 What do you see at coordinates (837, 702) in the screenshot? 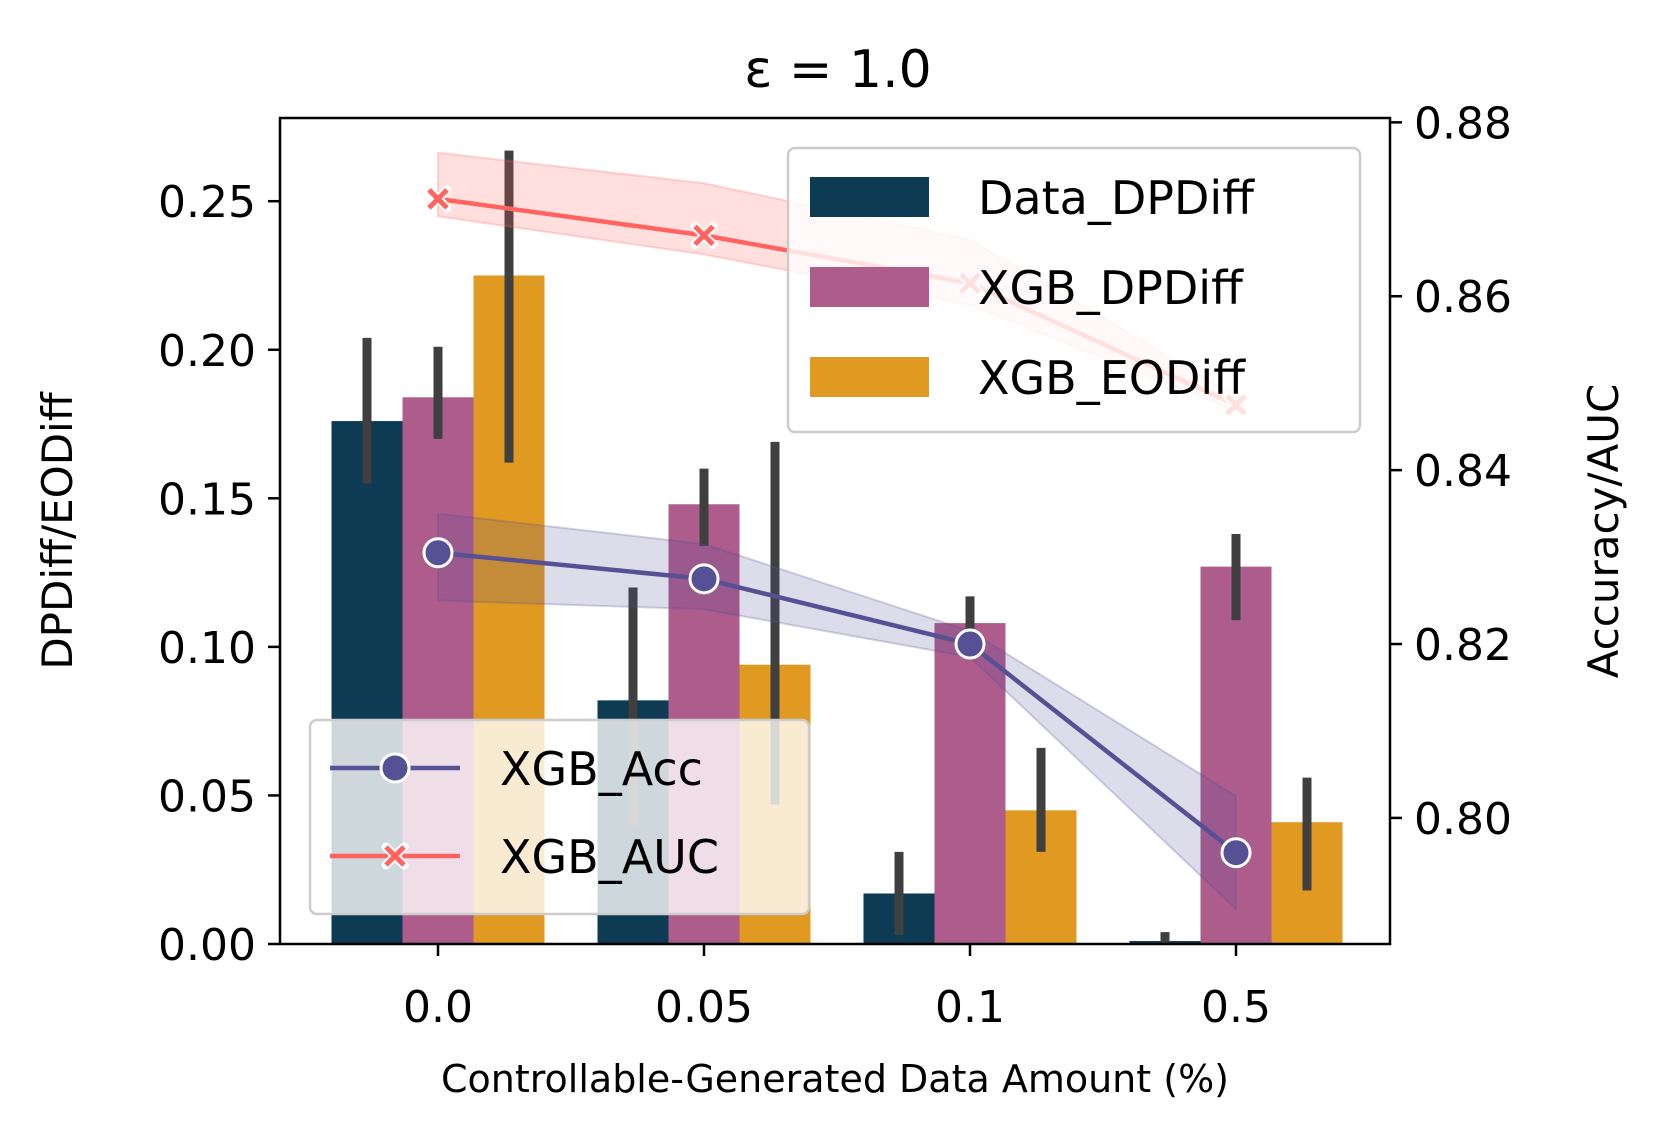
I see `series-line` at bounding box center [837, 702].